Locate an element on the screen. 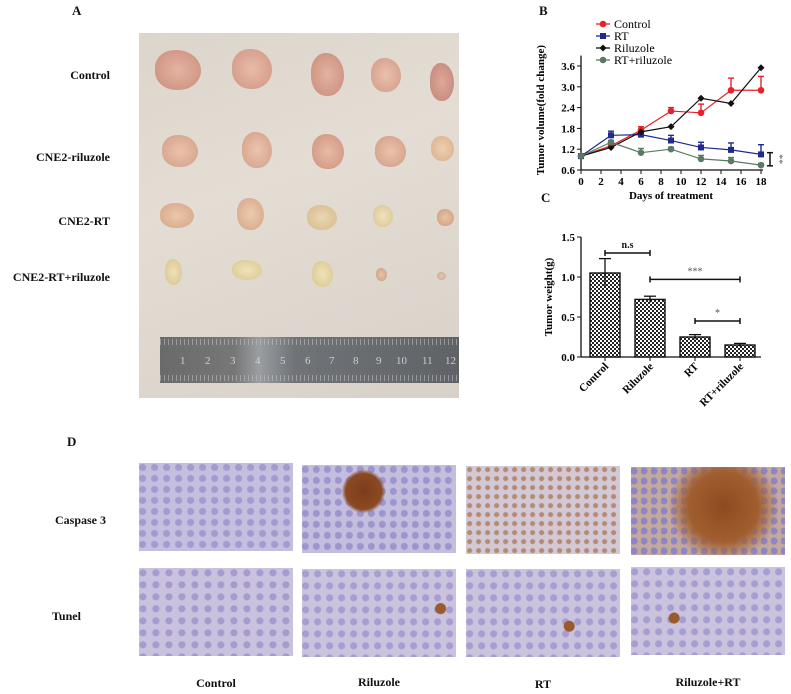  row-label-caspase3: Caspase 3 is located at coordinates (81, 520).